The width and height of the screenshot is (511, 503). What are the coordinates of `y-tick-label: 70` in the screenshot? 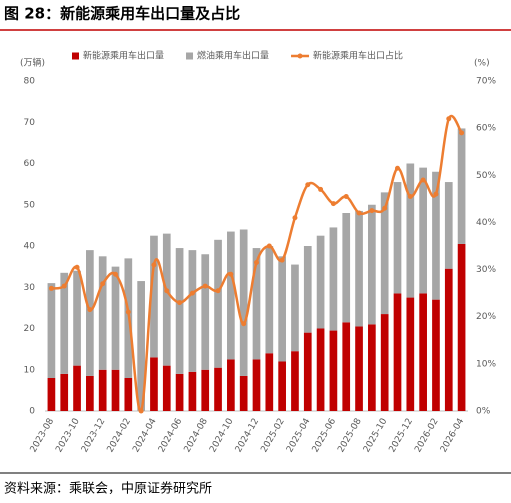 It's located at (30, 123).